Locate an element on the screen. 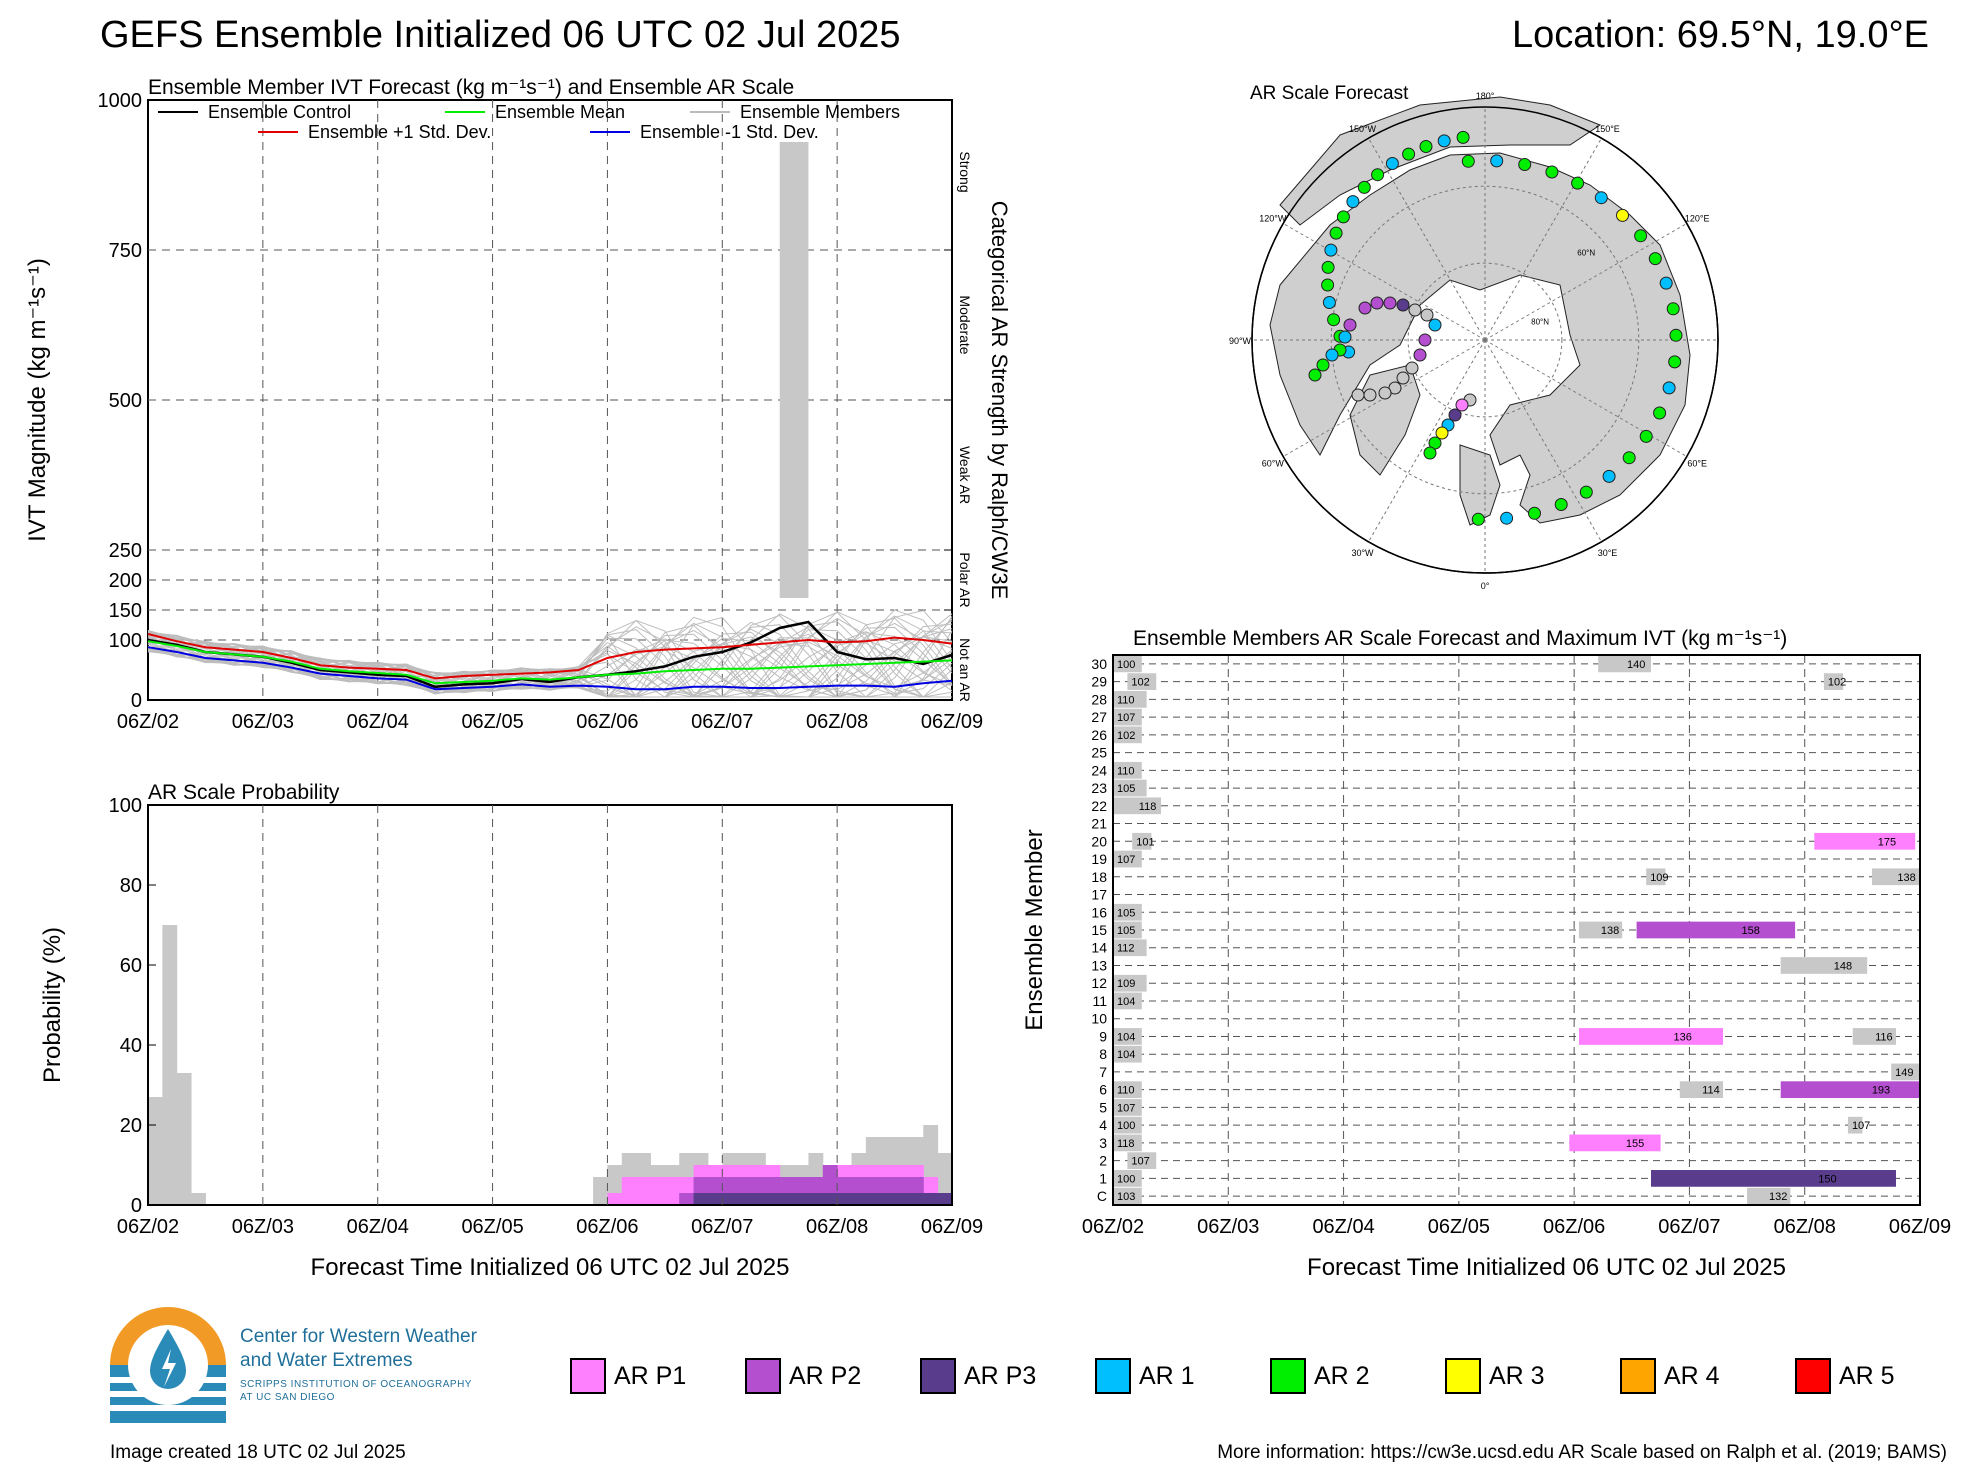  member-label: 25 is located at coordinates (1099, 753).